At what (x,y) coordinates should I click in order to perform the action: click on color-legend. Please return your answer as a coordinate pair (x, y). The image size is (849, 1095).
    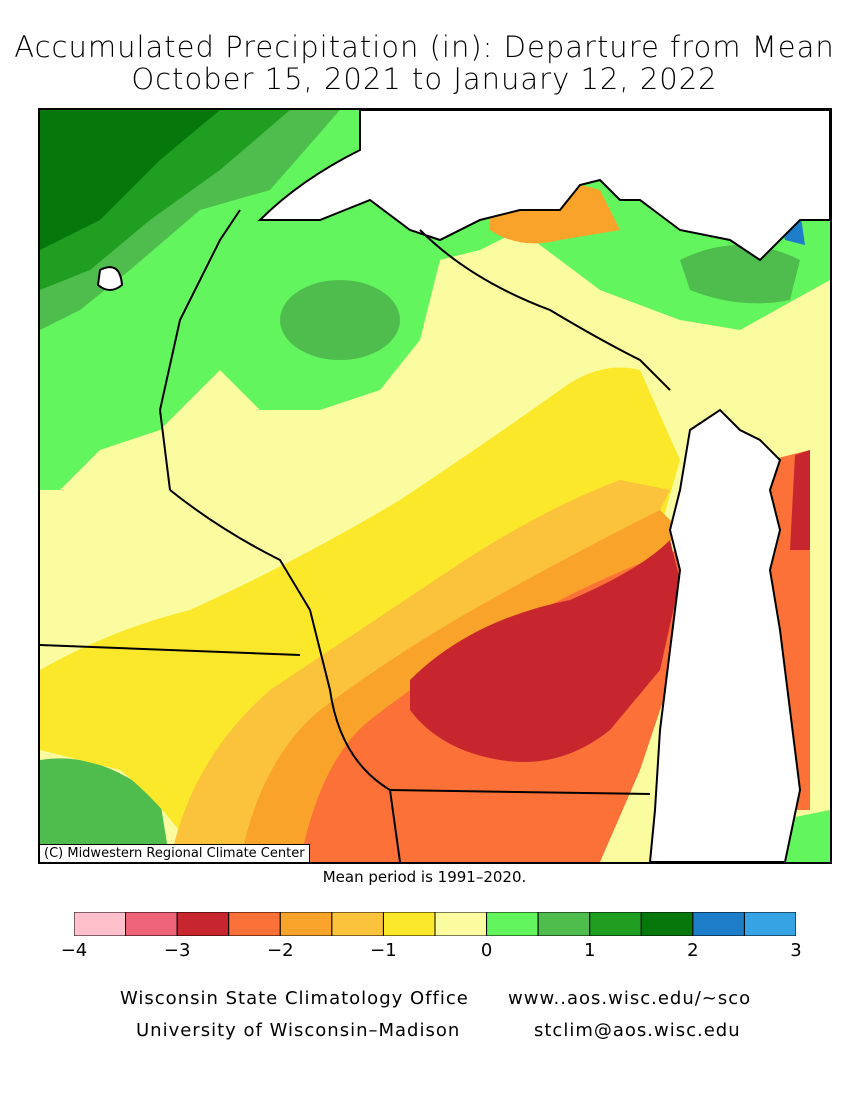
    Looking at the image, I should click on (435, 924).